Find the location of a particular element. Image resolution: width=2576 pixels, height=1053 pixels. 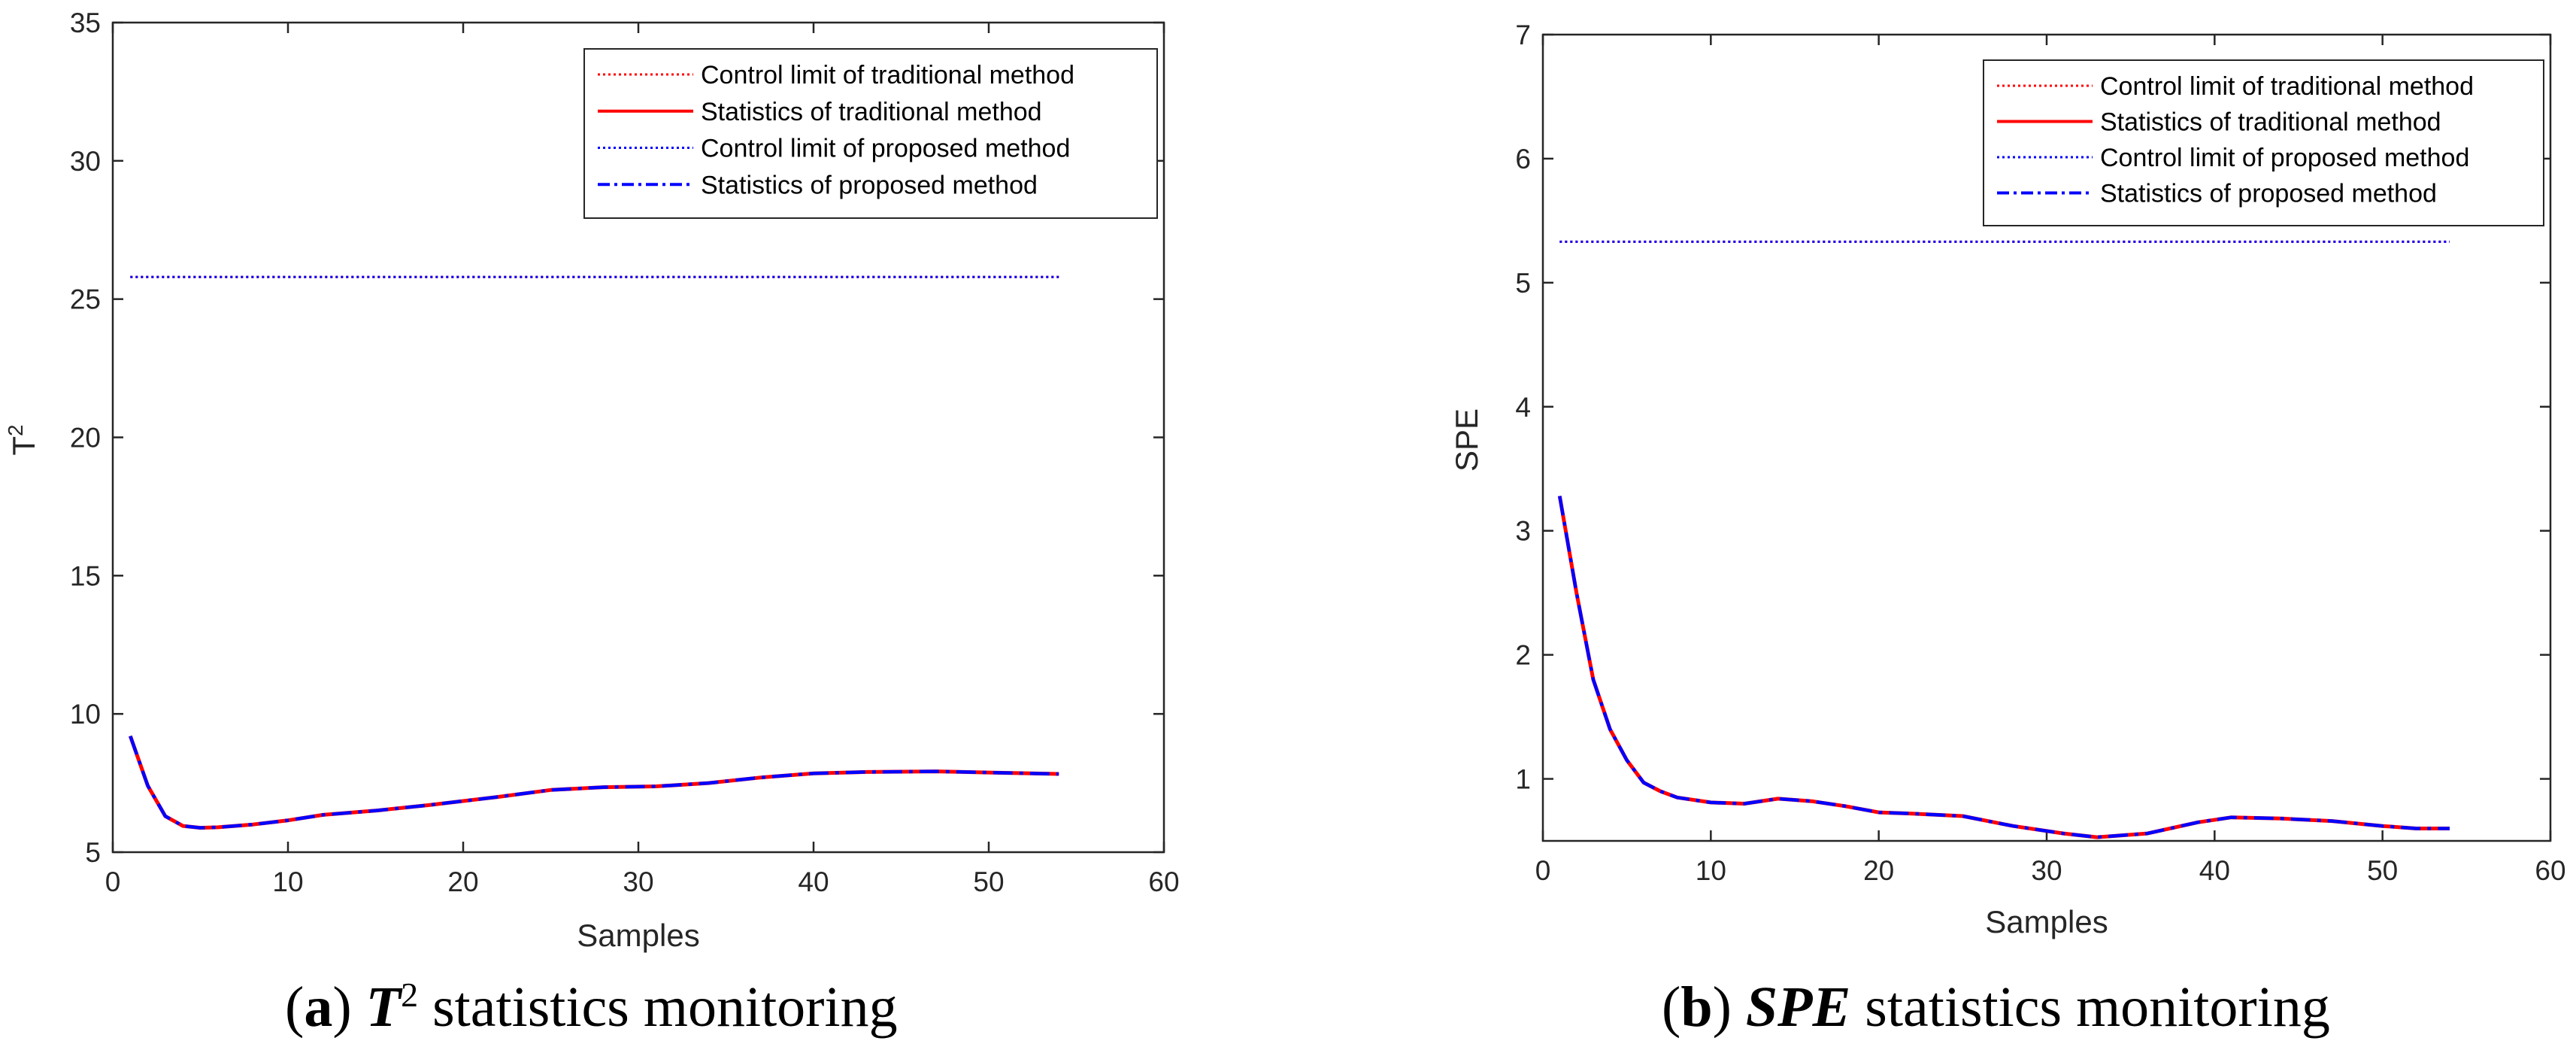

y-tick-label: 35 is located at coordinates (85, 23).